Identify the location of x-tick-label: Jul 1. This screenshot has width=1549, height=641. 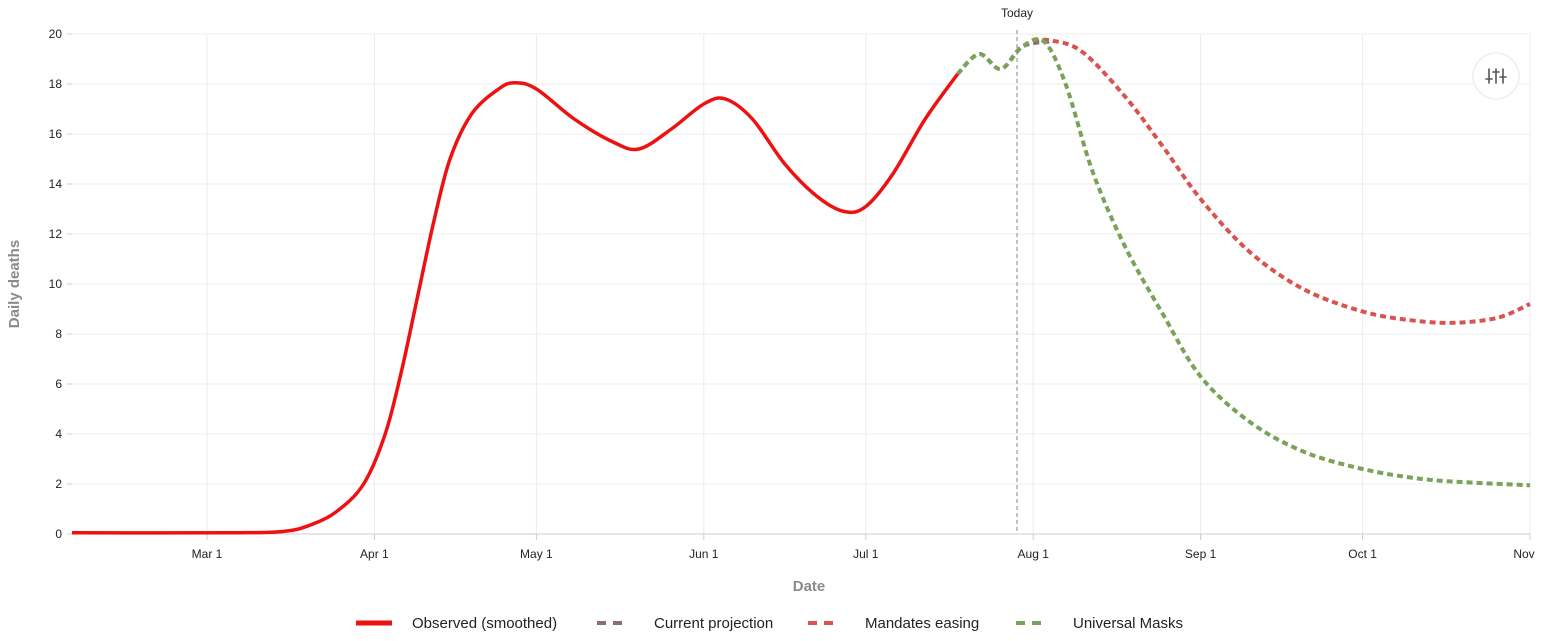
(866, 554).